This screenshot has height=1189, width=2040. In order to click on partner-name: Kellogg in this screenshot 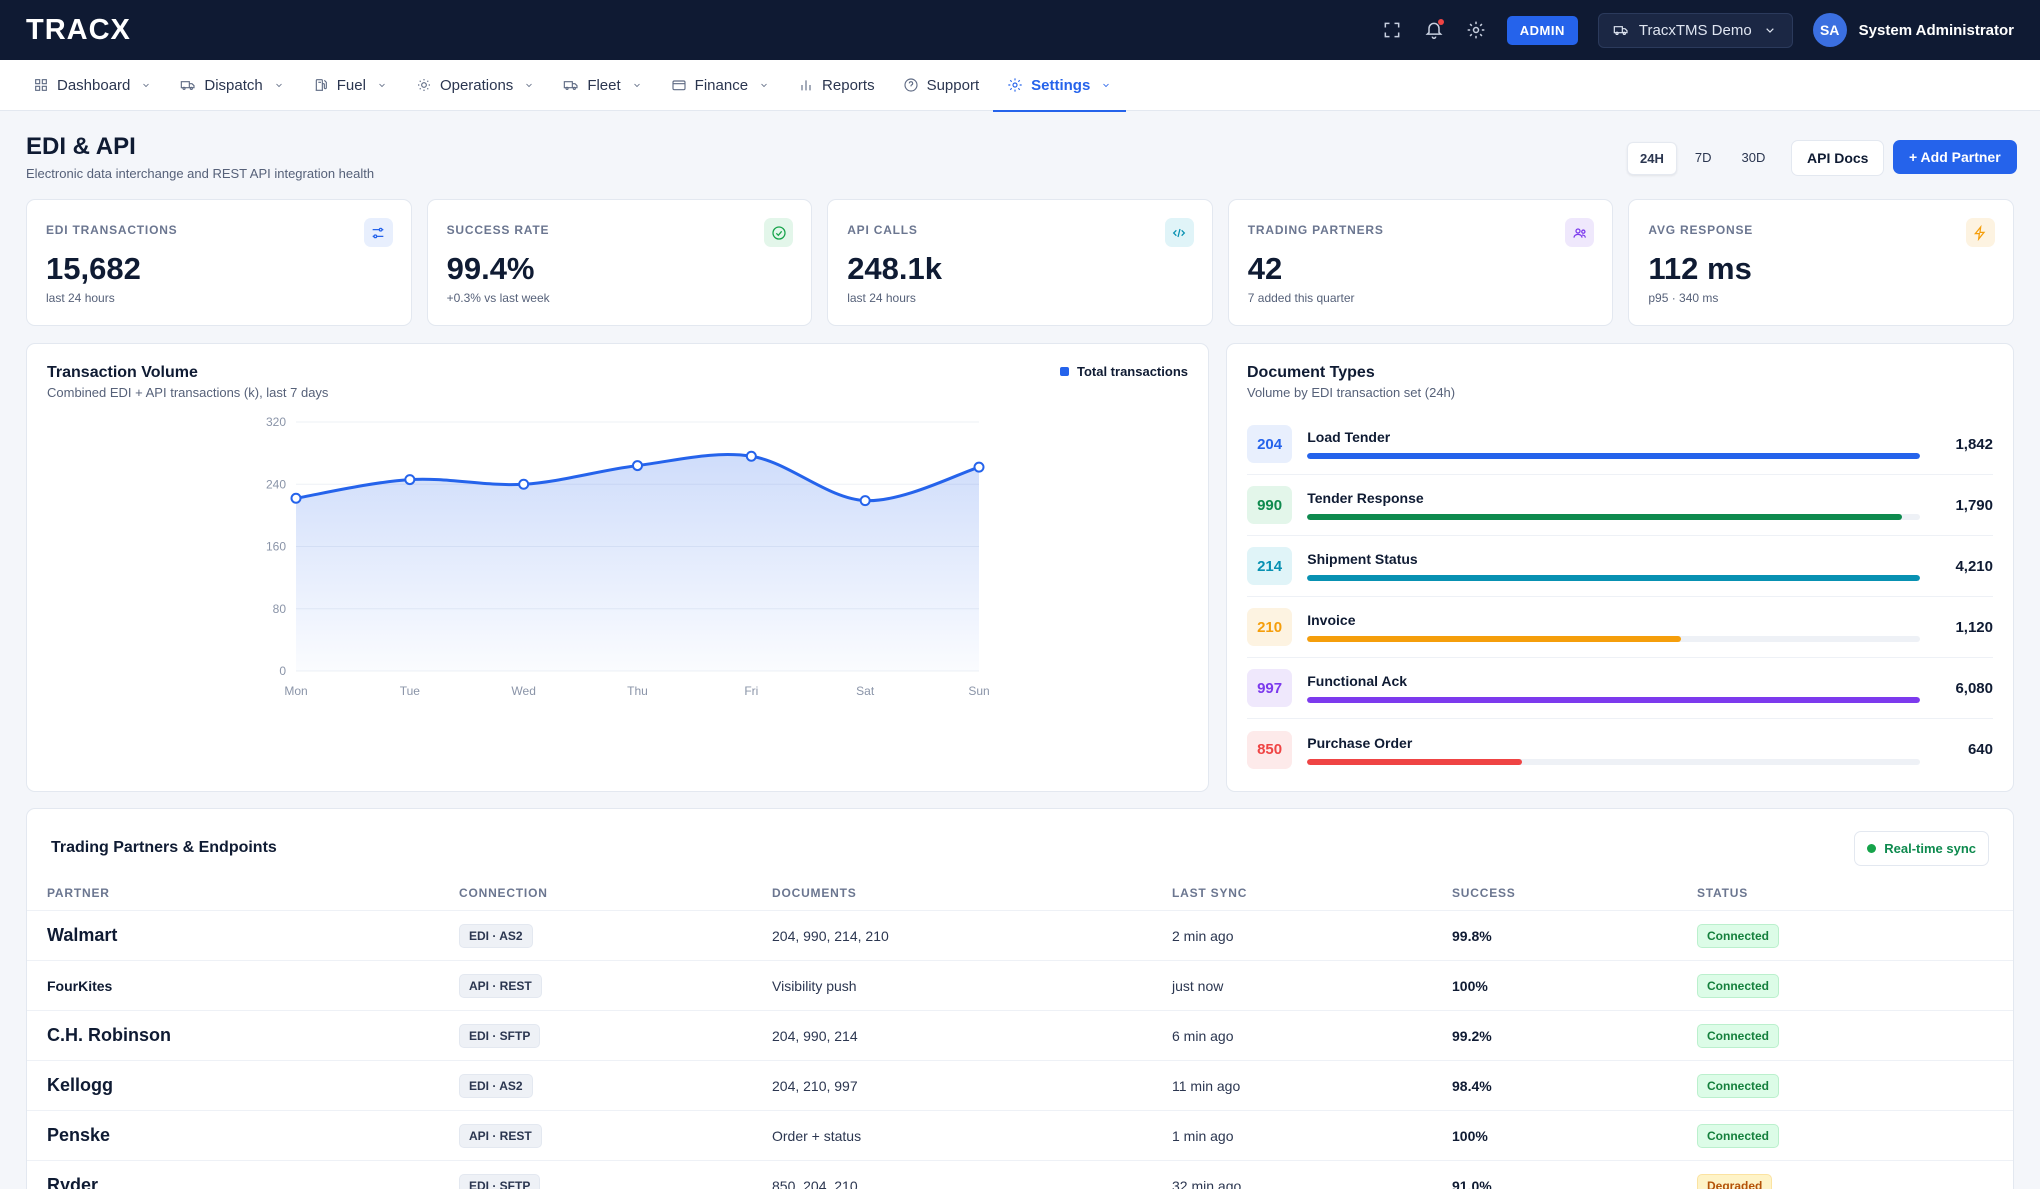, I will do `click(80, 1085)`.